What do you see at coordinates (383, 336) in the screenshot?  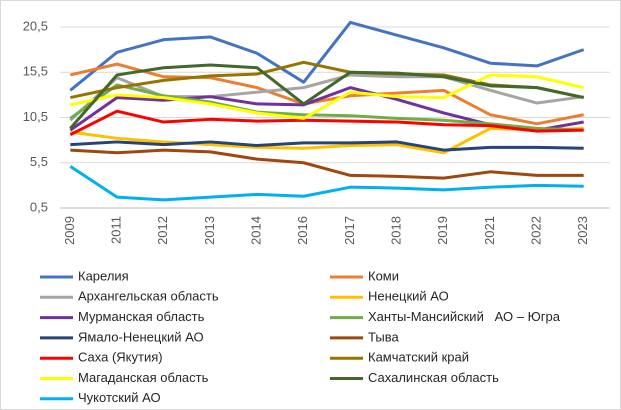 I see `legend-label: Тыва` at bounding box center [383, 336].